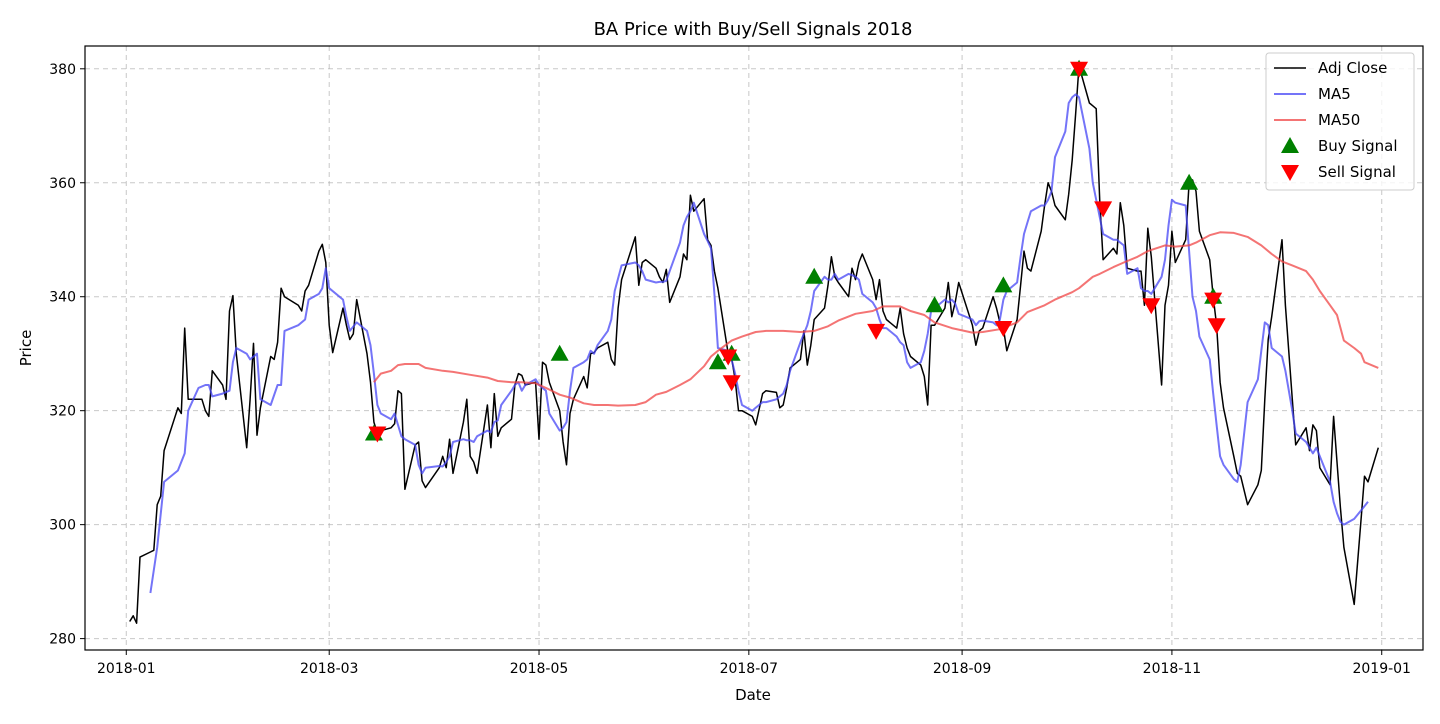 This screenshot has width=1440, height=724. I want to click on y-tick-label: 360, so click(62, 184).